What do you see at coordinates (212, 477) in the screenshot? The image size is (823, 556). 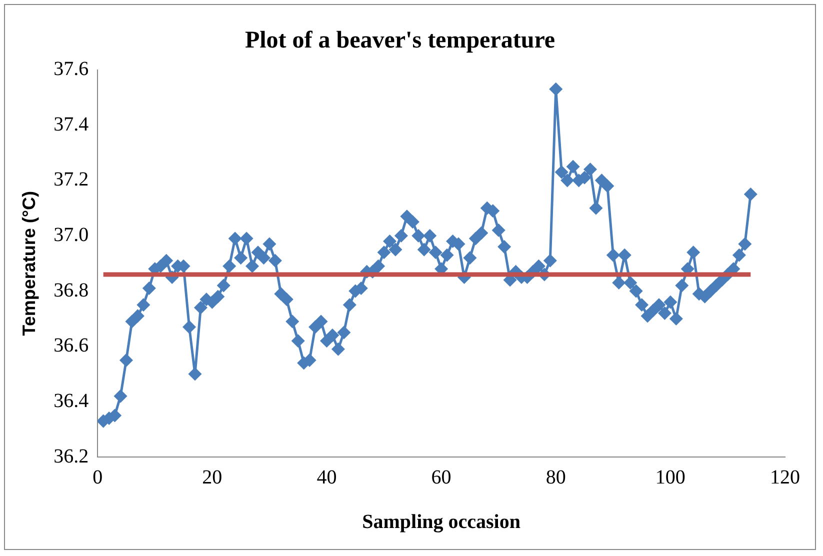 I see `x-tick-label: 20` at bounding box center [212, 477].